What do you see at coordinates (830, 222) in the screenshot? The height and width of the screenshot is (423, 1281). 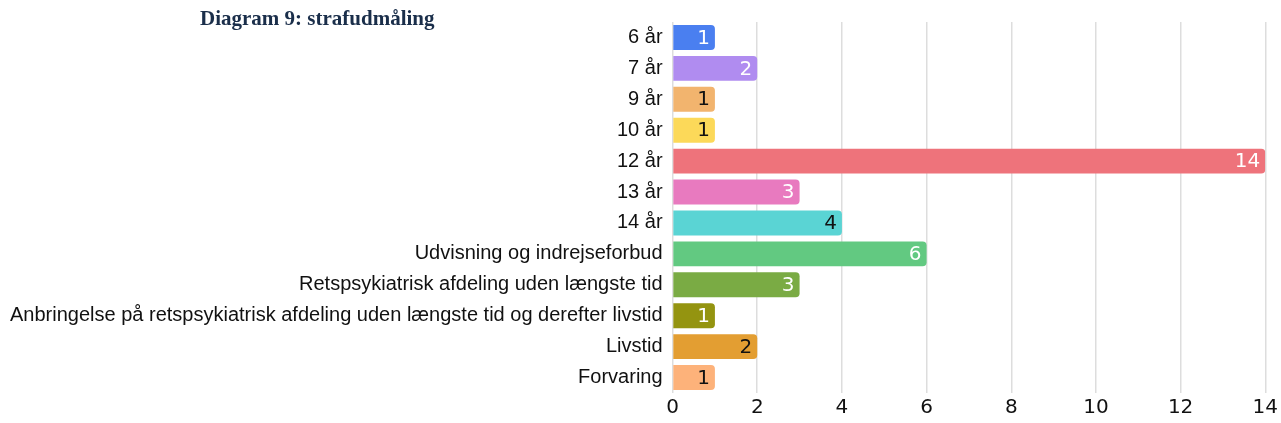 I see `data-label: 4` at bounding box center [830, 222].